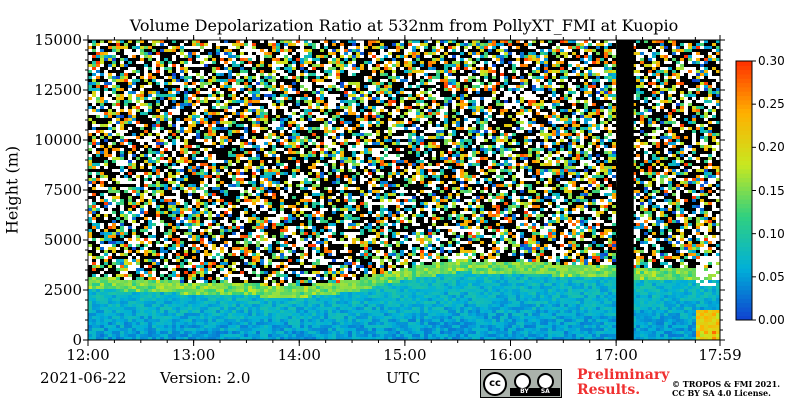  I want to click on colorbar-tick-label: 0.25, so click(771, 104).